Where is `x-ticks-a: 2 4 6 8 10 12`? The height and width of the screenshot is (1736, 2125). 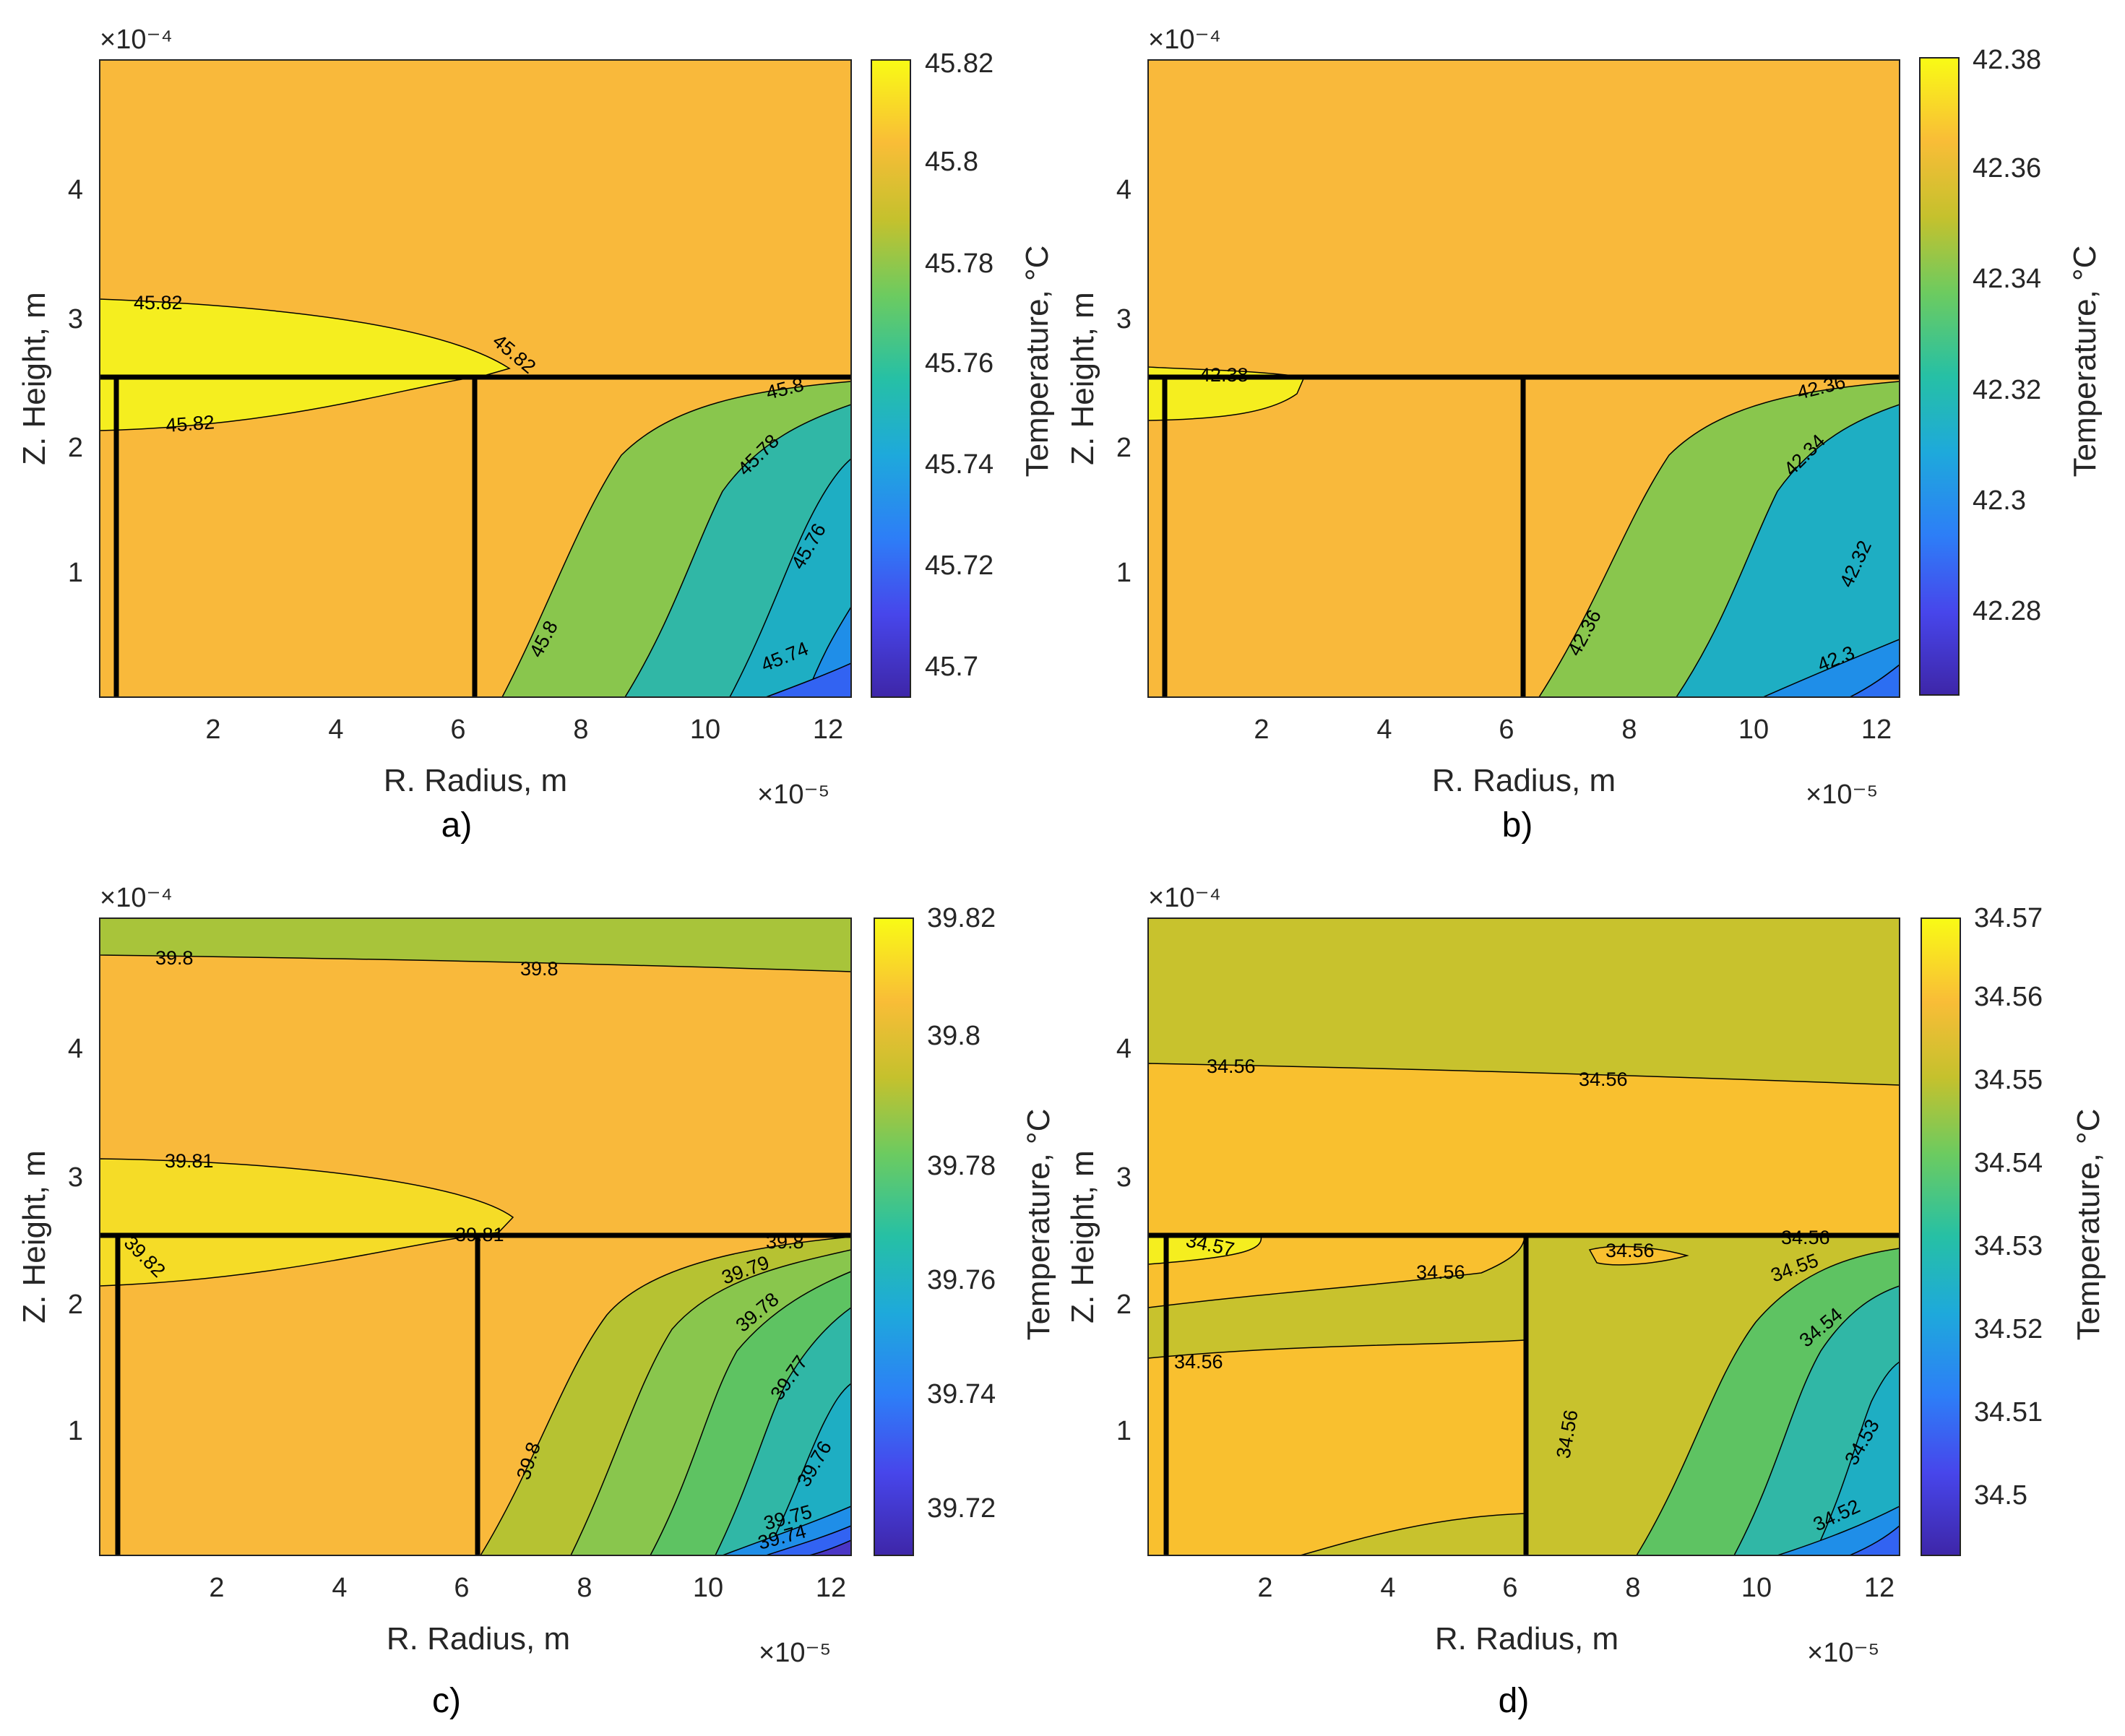 x-ticks-a: 2 4 6 8 10 12 is located at coordinates (524, 729).